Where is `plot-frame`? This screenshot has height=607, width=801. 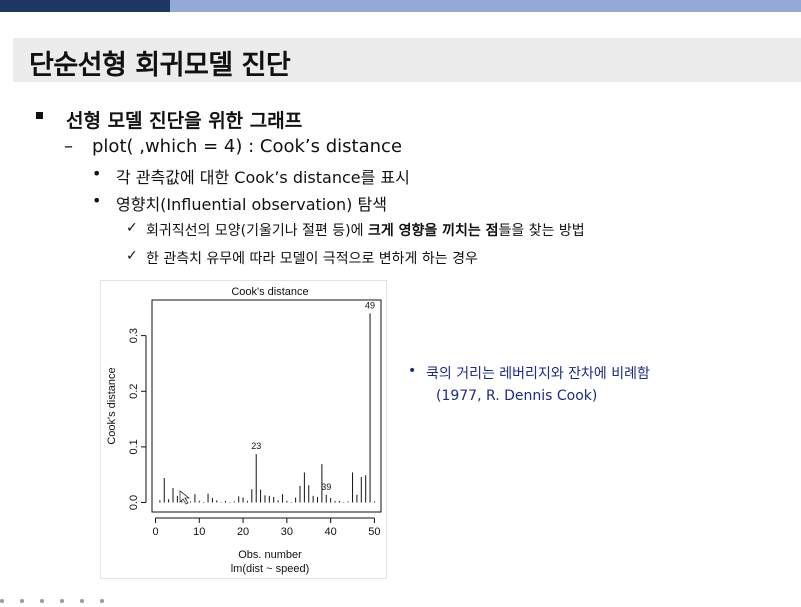
plot-frame is located at coordinates (266, 406).